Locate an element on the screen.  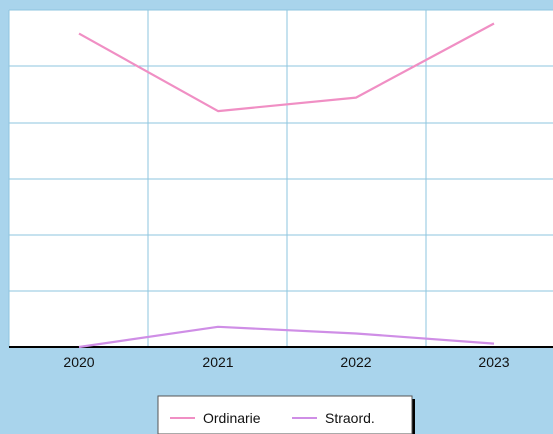
legend: Ordinarie Straord. is located at coordinates (286, 414).